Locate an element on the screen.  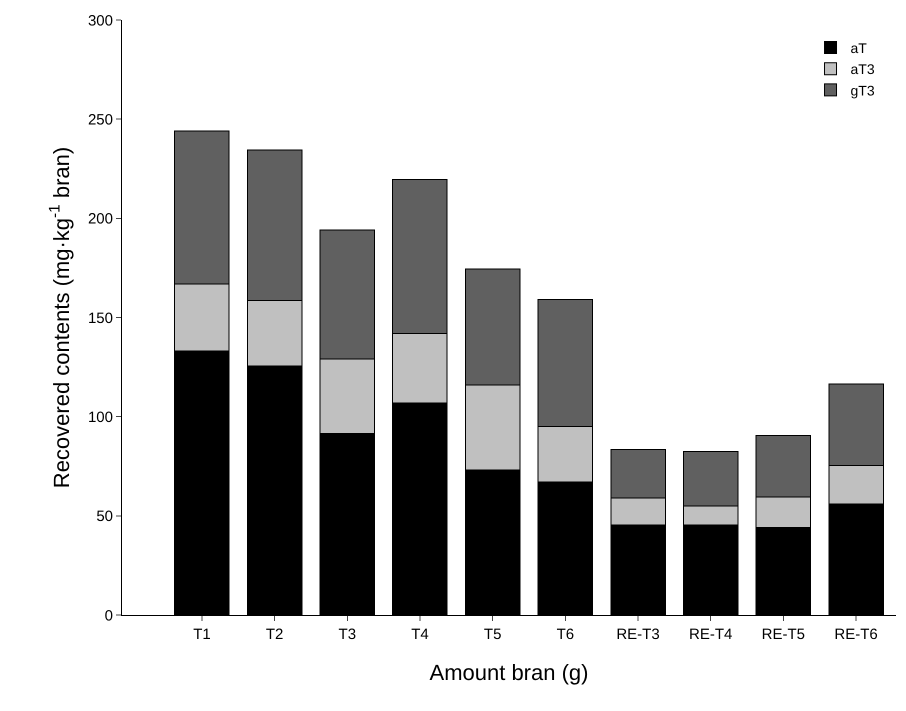
y-tick-label: 100 is located at coordinates (100, 417).